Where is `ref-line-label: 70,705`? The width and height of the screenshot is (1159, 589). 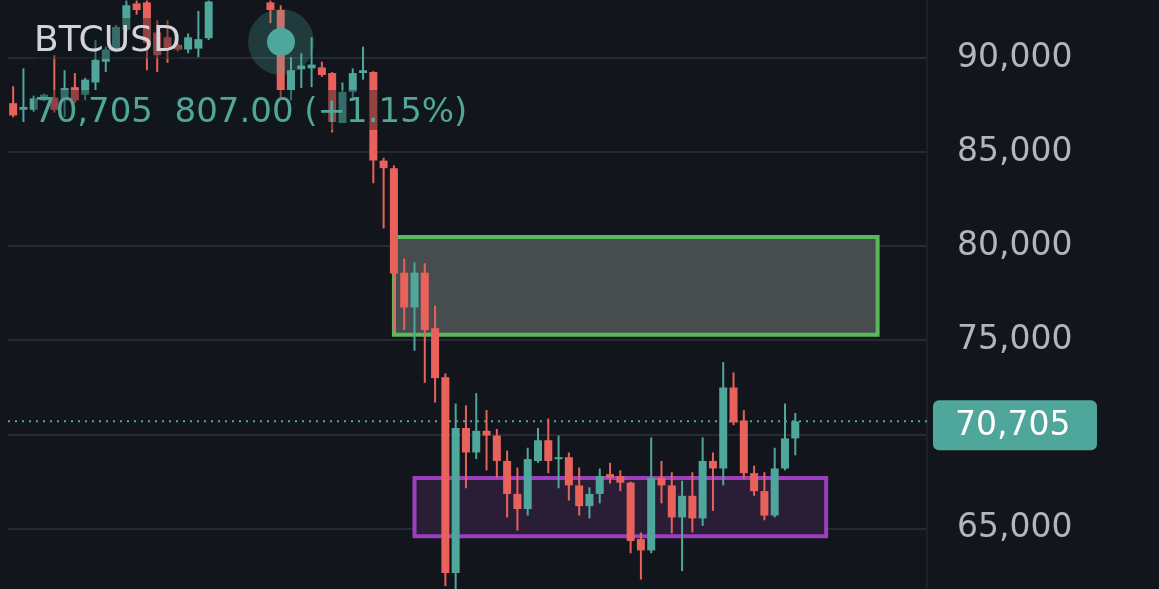
ref-line-label: 70,705 is located at coordinates (1013, 423).